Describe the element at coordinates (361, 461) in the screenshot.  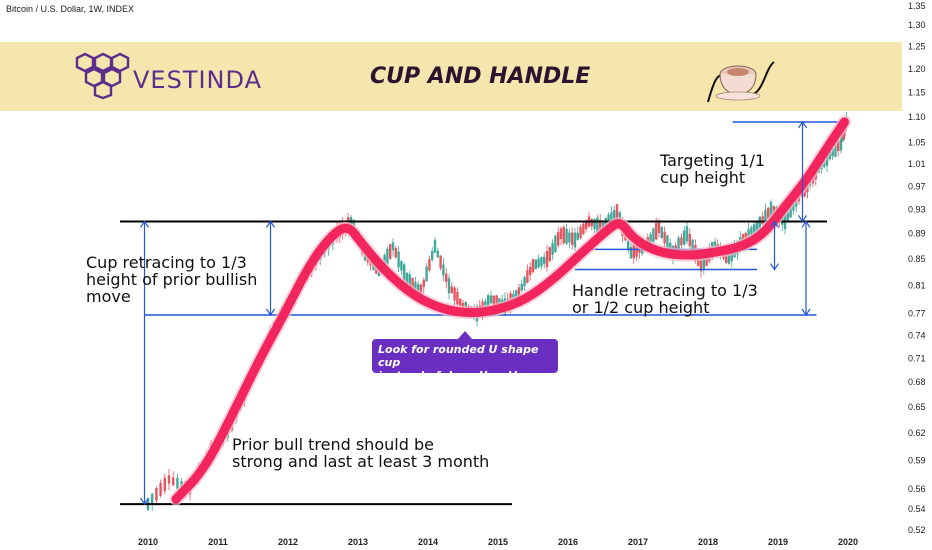
I see `prior-bull-line-2: strong and last at least 3 month` at that location.